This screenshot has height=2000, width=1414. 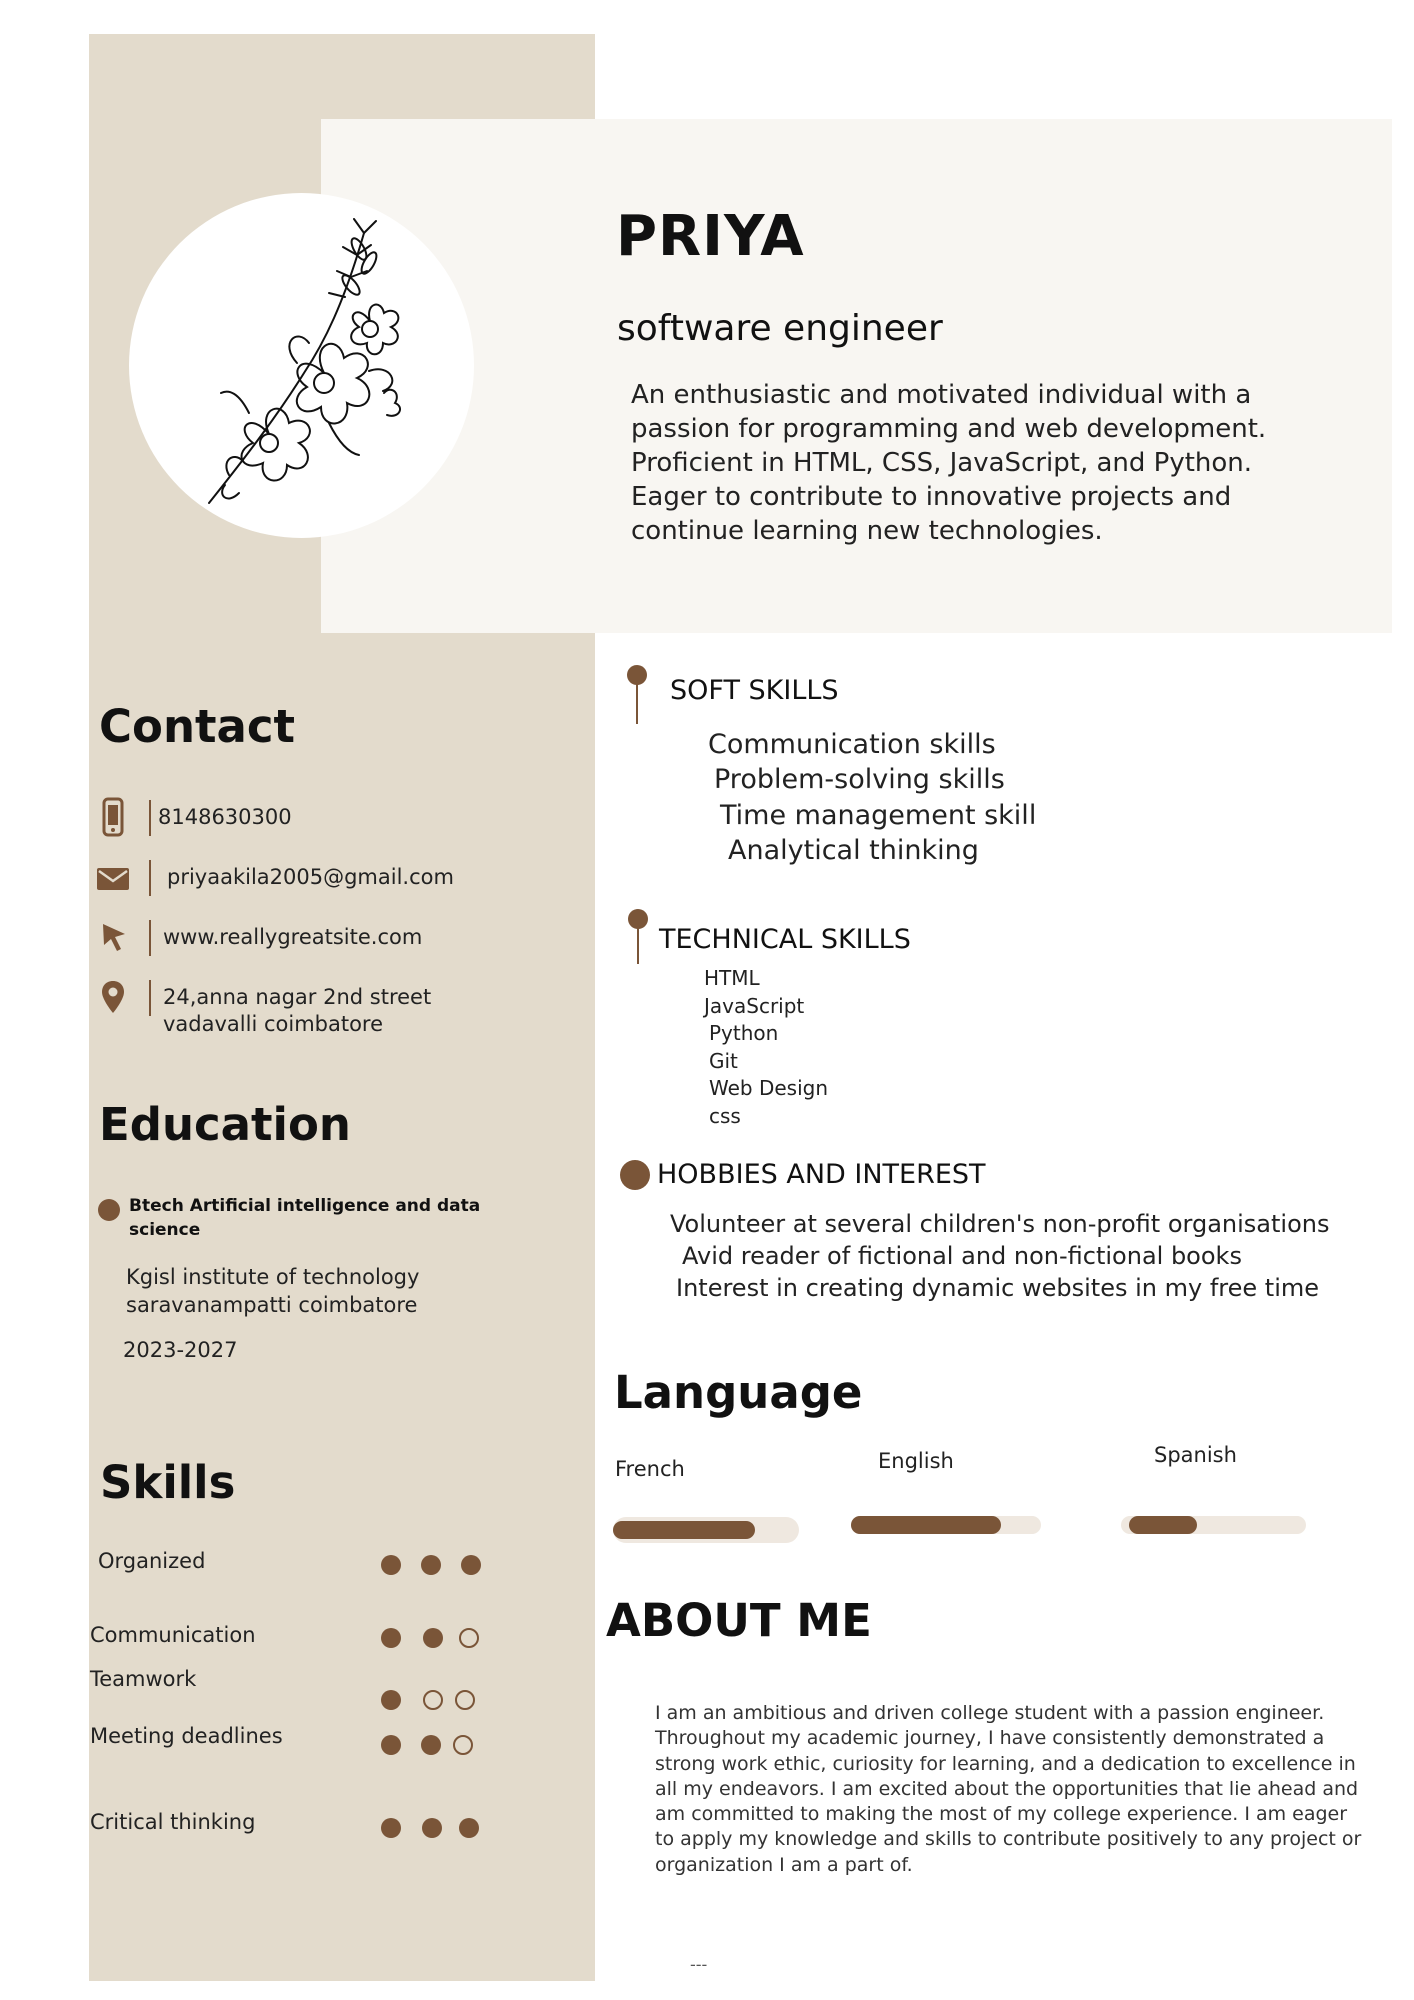 What do you see at coordinates (113, 997) in the screenshot?
I see `location-pin-icon` at bounding box center [113, 997].